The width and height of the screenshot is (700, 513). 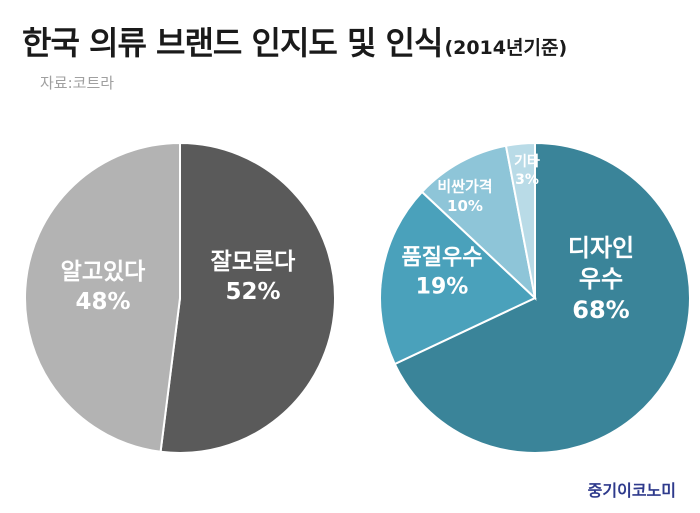 What do you see at coordinates (77, 83) in the screenshot?
I see `source-note: 자료:코트라` at bounding box center [77, 83].